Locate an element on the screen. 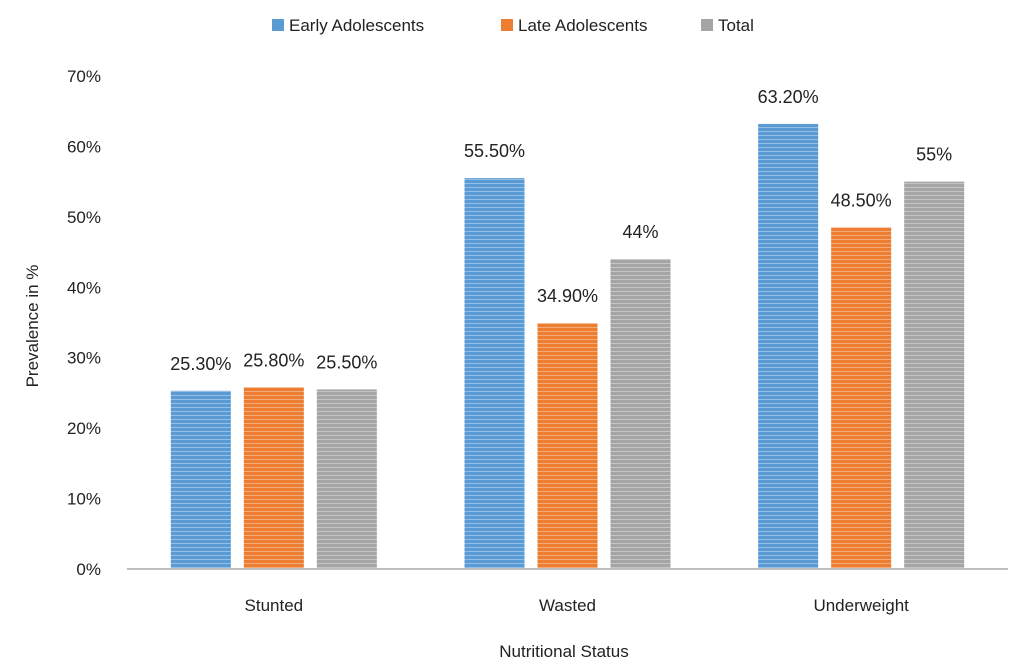 The image size is (1021, 665). data-label: 55% is located at coordinates (934, 155).